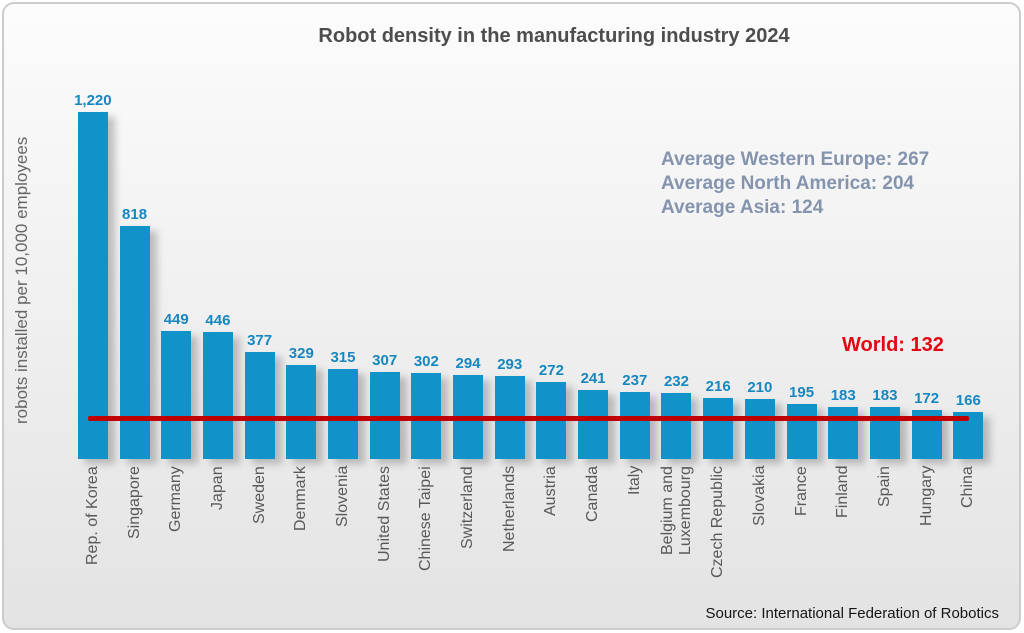 This screenshot has width=1024, height=633. What do you see at coordinates (718, 386) in the screenshot?
I see `bar-value-label: 216` at bounding box center [718, 386].